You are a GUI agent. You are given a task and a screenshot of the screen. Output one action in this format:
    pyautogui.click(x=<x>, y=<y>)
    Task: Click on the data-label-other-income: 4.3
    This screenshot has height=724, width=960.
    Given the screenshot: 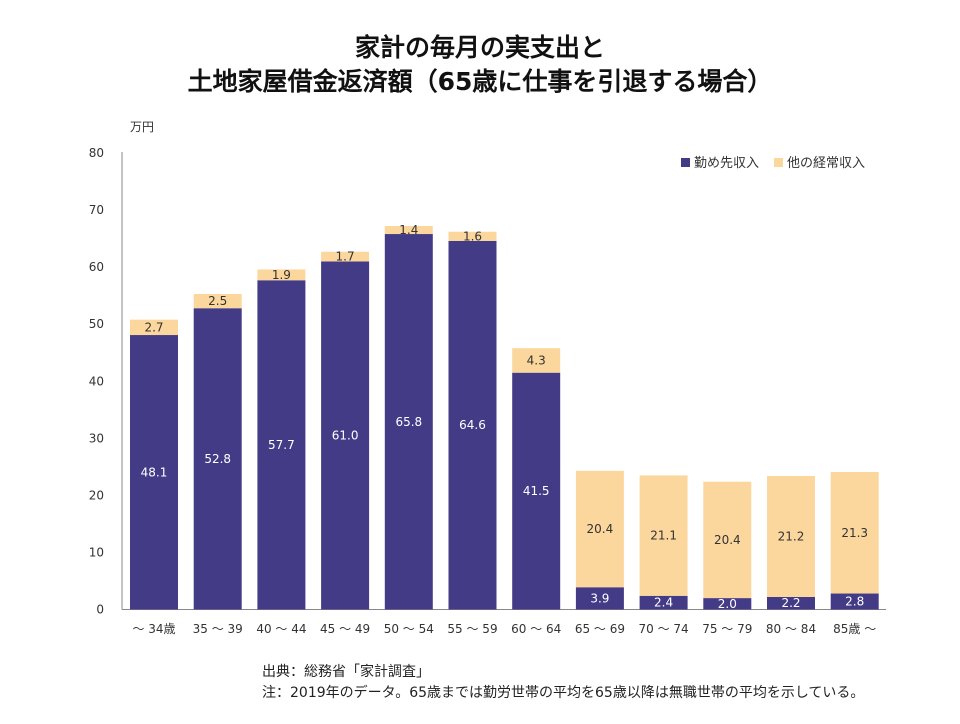 What is the action you would take?
    pyautogui.click(x=536, y=360)
    